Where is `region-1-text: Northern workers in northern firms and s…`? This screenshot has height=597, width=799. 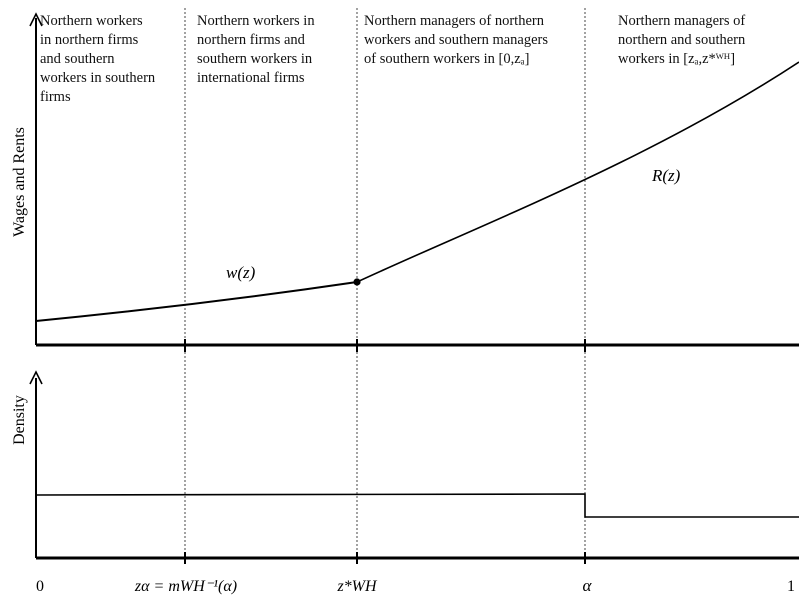
region-1-text: Northern workers in northern firms and s… is located at coordinates (97, 59).